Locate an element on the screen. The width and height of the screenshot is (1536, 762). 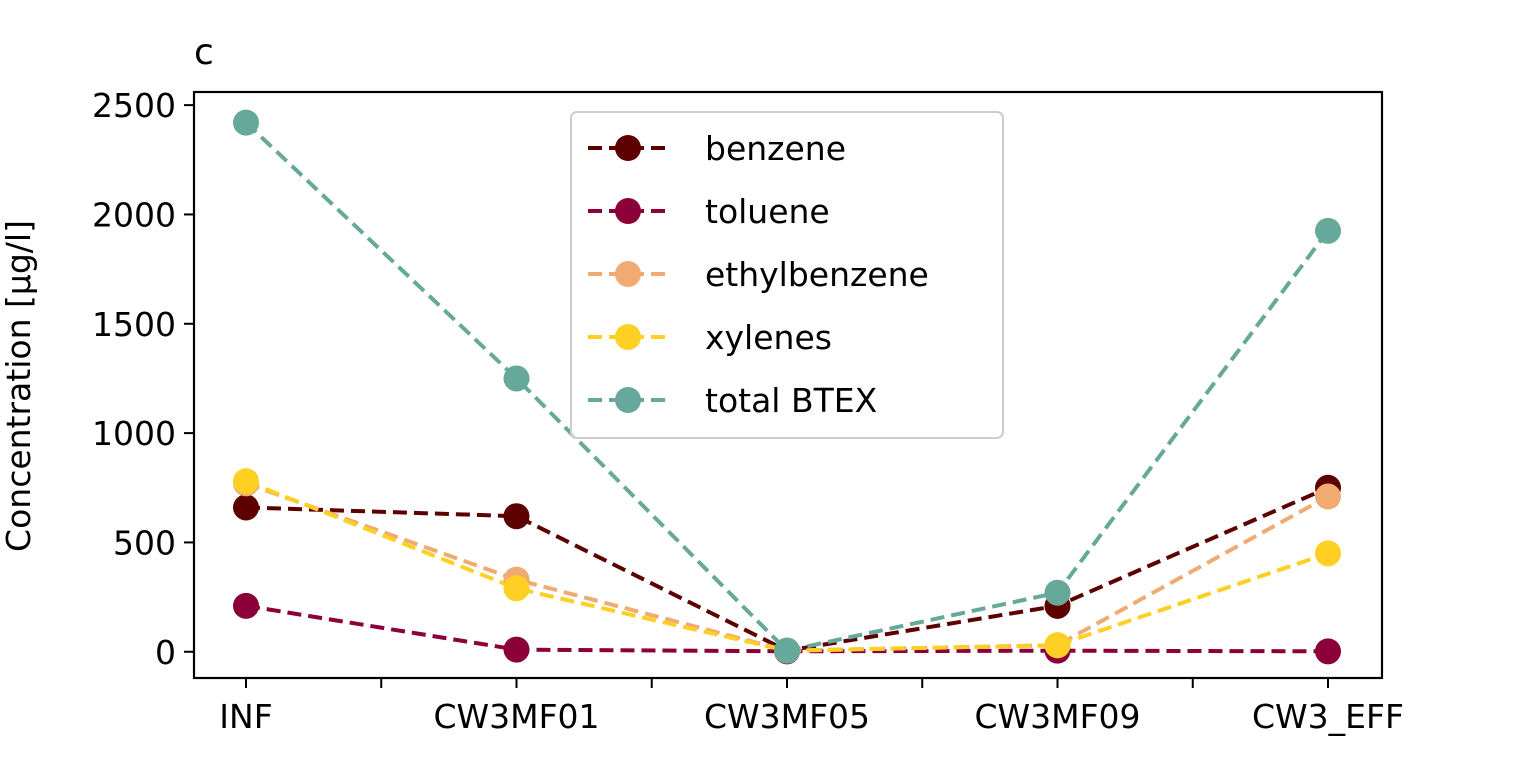
x-tick-label: INF is located at coordinates (245, 716).